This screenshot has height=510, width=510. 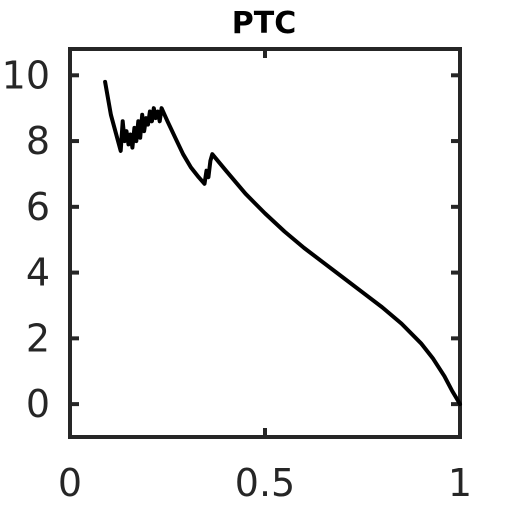 I want to click on y-tick-label: 8, so click(x=38, y=141).